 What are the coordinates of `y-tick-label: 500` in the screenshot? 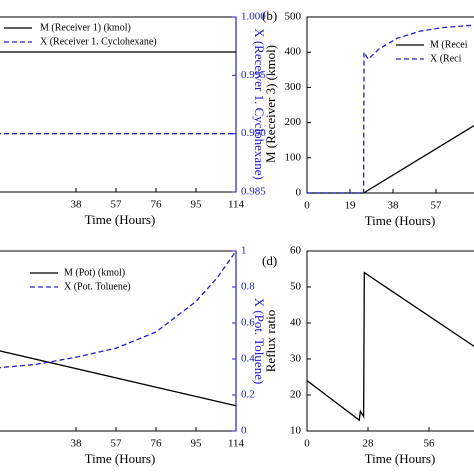 It's located at (293, 17).